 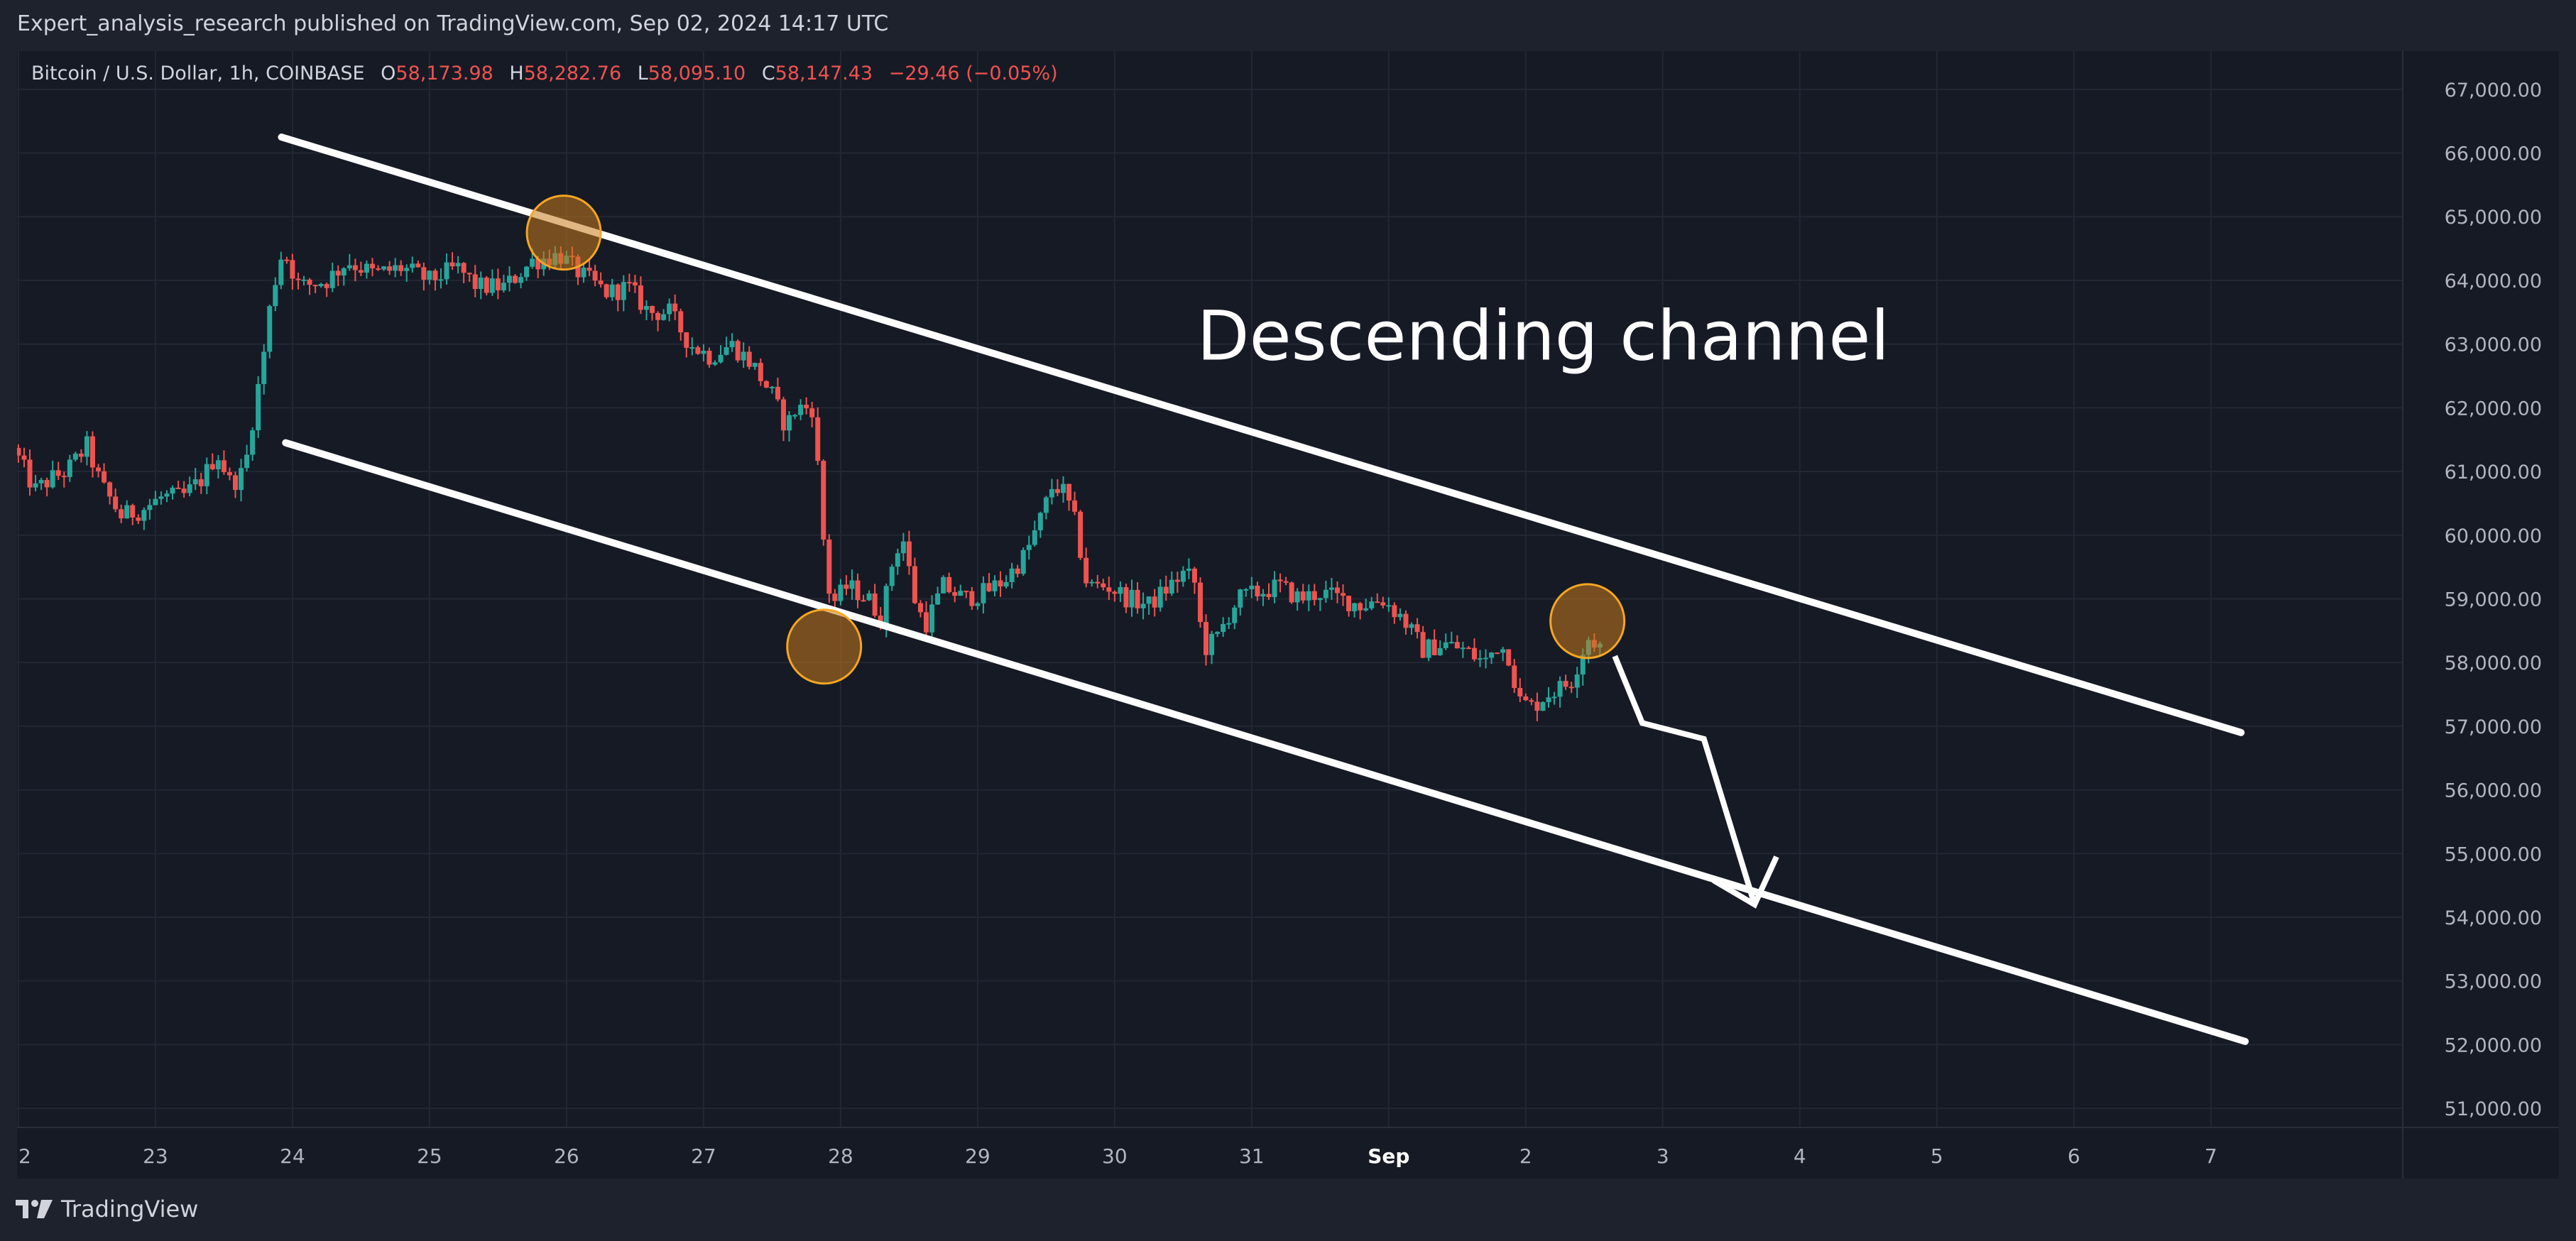 I want to click on tradingview-brand: TradingView, so click(x=107, y=1209).